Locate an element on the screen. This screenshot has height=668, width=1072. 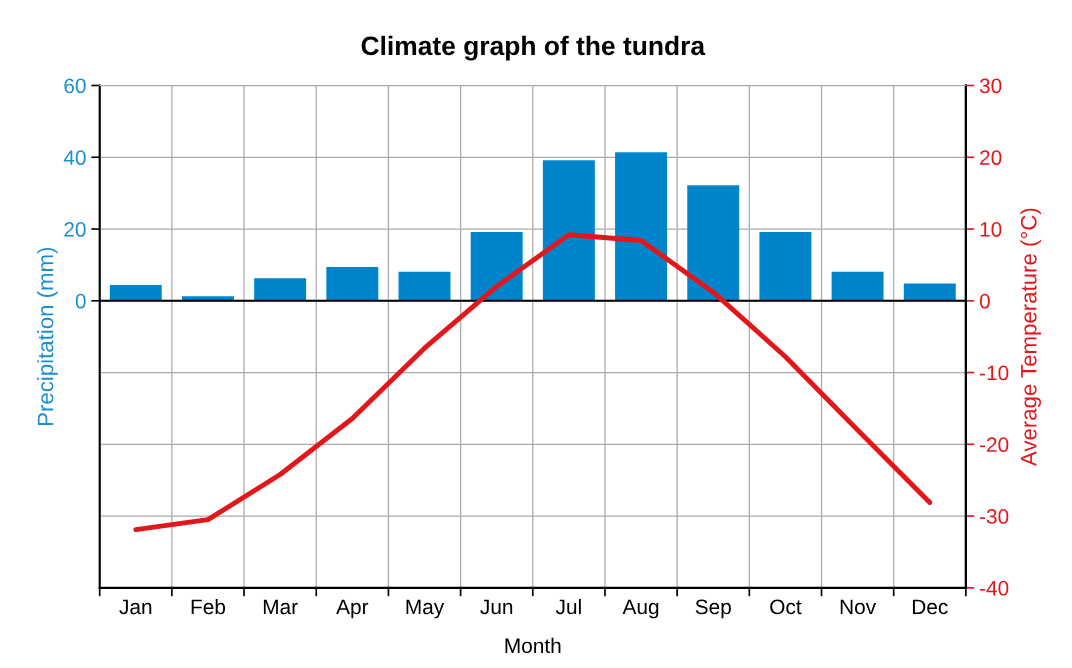
y2-axis-title: Average Temperature (°C) is located at coordinates (1030, 337).